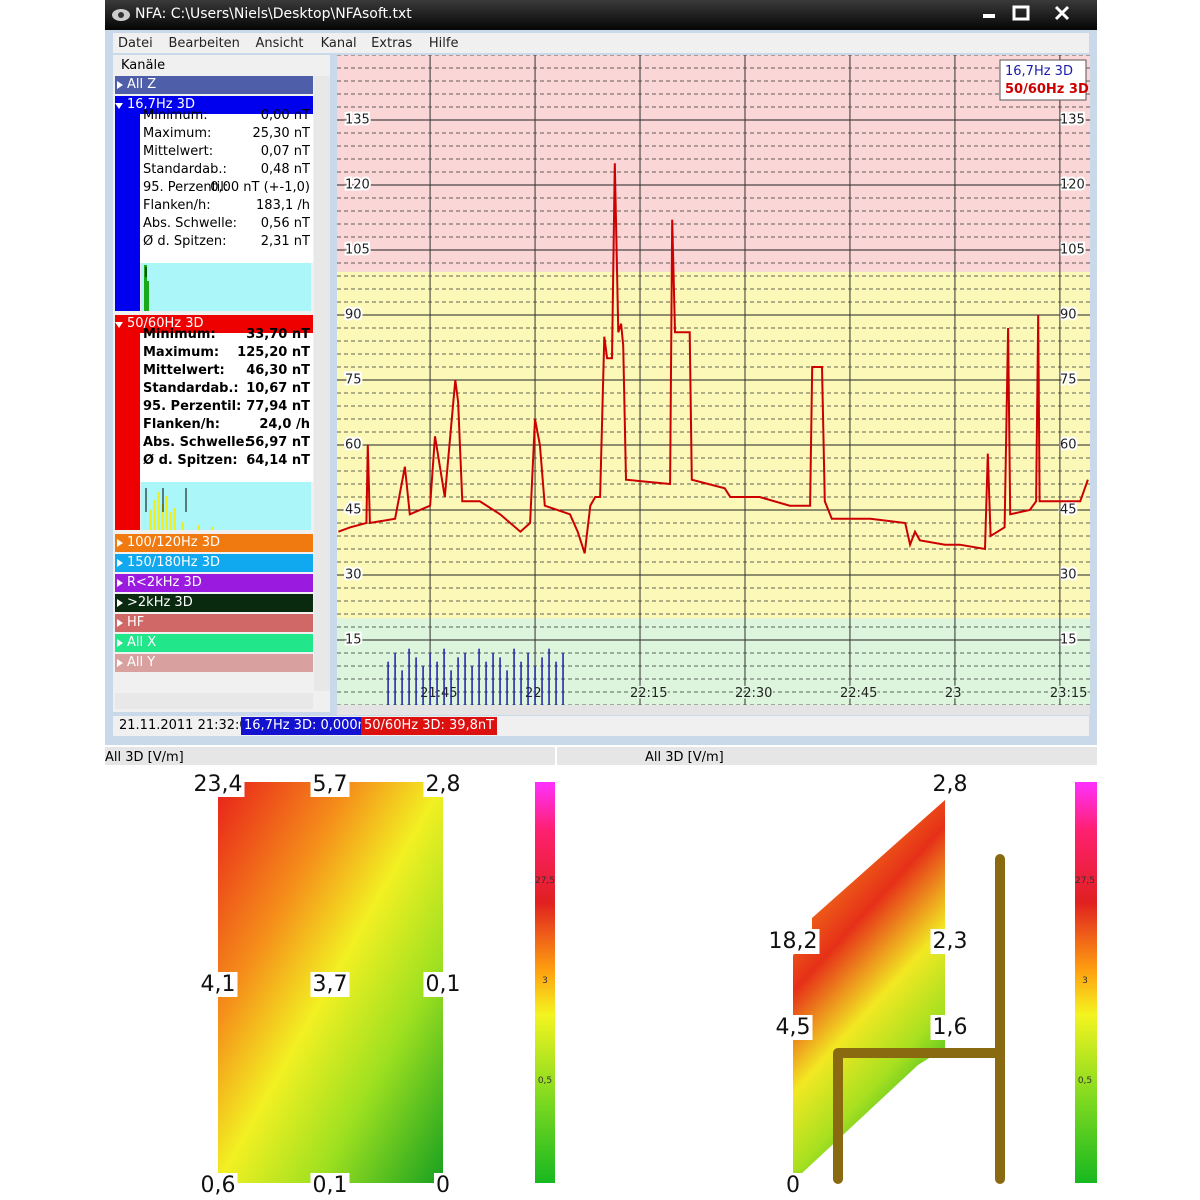  I want to click on histogram-marker, so click(166, 500).